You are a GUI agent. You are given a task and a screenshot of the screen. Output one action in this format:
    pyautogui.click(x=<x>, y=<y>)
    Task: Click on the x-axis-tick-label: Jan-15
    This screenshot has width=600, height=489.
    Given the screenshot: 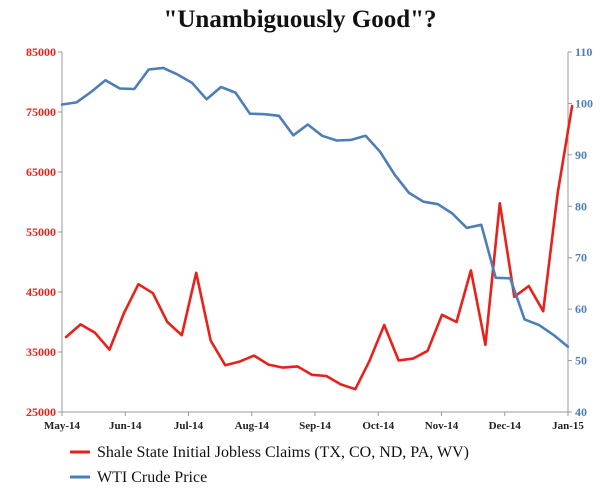 What is the action you would take?
    pyautogui.click(x=568, y=426)
    